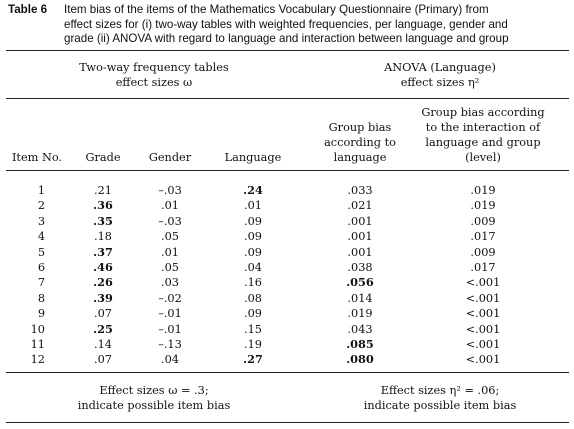 The width and height of the screenshot is (574, 429). What do you see at coordinates (483, 112) in the screenshot?
I see `column-header-line: Group bias according` at bounding box center [483, 112].